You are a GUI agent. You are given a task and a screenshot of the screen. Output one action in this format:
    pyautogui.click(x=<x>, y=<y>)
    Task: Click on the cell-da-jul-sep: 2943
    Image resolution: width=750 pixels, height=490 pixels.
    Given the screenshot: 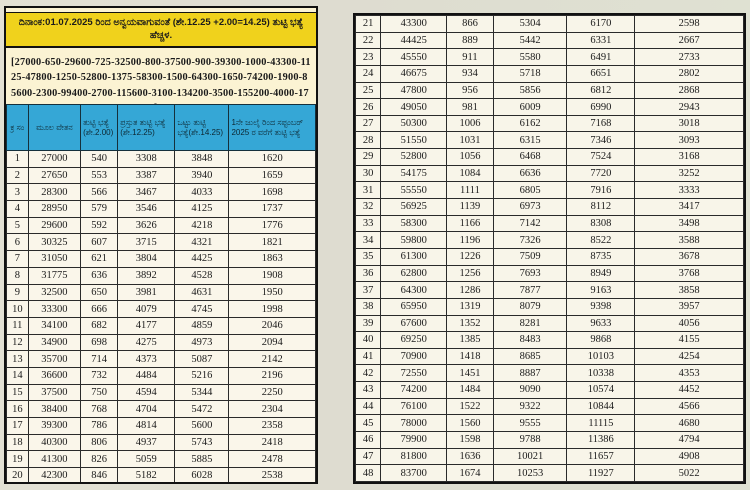 What is the action you would take?
    pyautogui.click(x=689, y=107)
    